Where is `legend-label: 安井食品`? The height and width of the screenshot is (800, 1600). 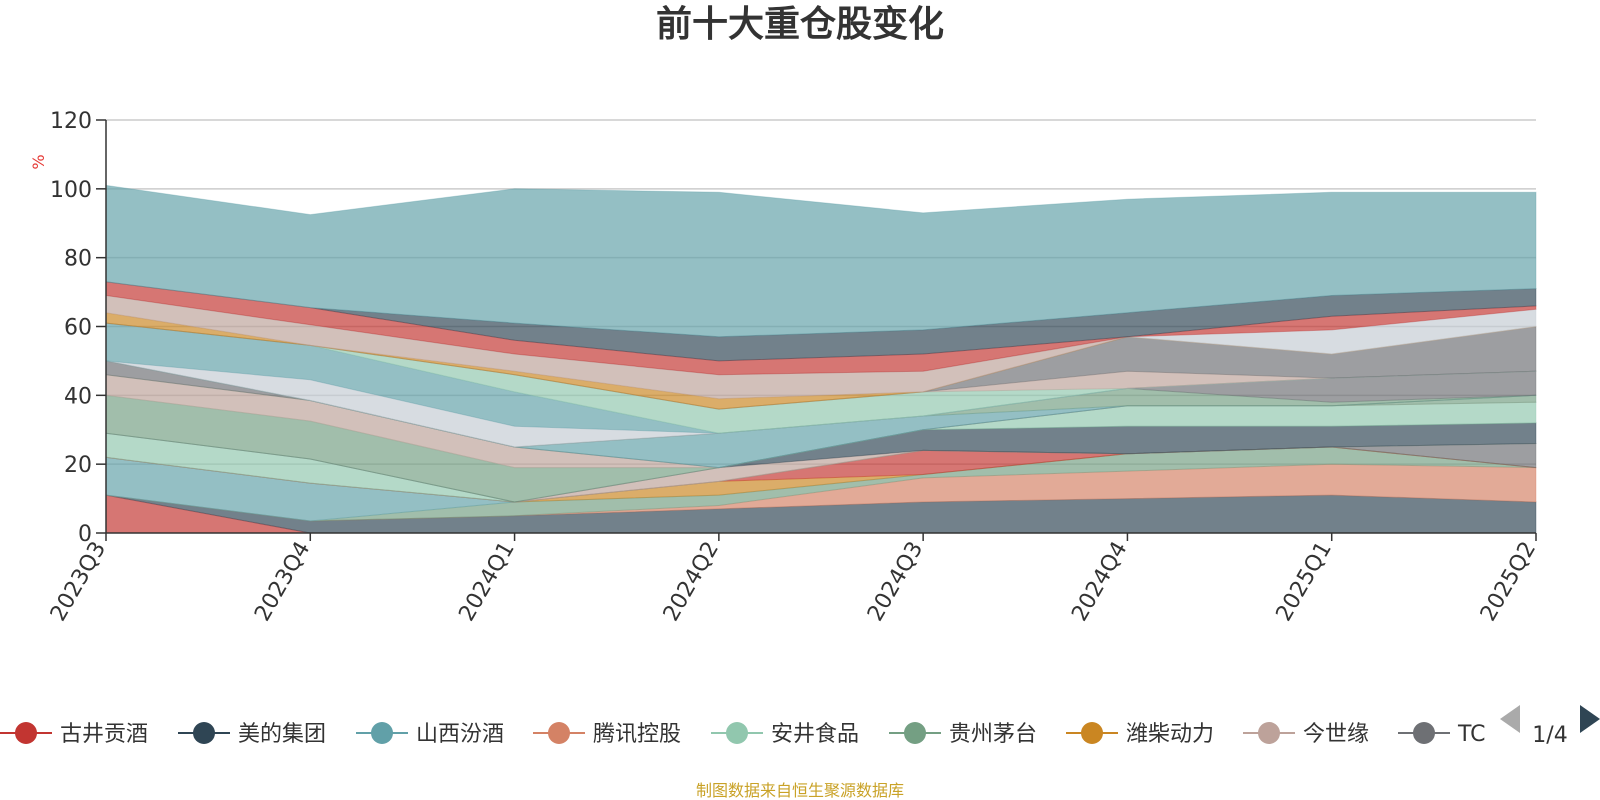
legend-label: 安井食品 is located at coordinates (815, 734).